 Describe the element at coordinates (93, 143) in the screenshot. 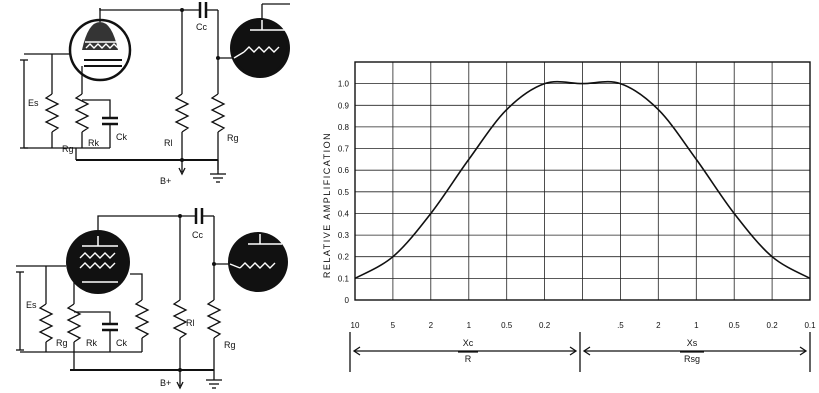

I see `rk-label: Rk` at that location.